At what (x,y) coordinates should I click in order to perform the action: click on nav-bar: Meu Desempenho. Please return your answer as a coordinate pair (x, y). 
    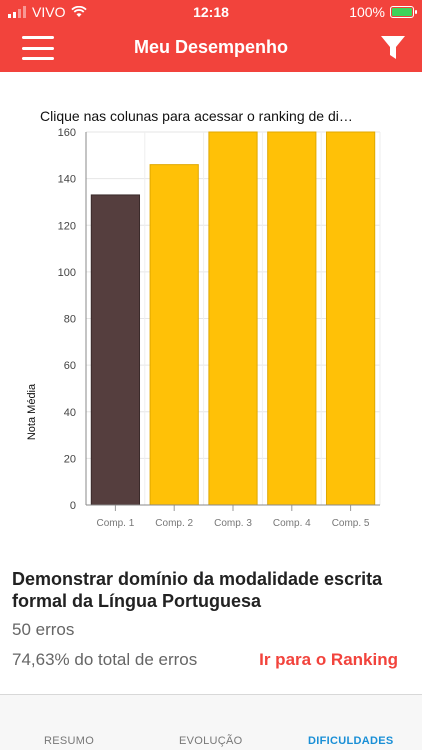
    Looking at the image, I should click on (211, 48).